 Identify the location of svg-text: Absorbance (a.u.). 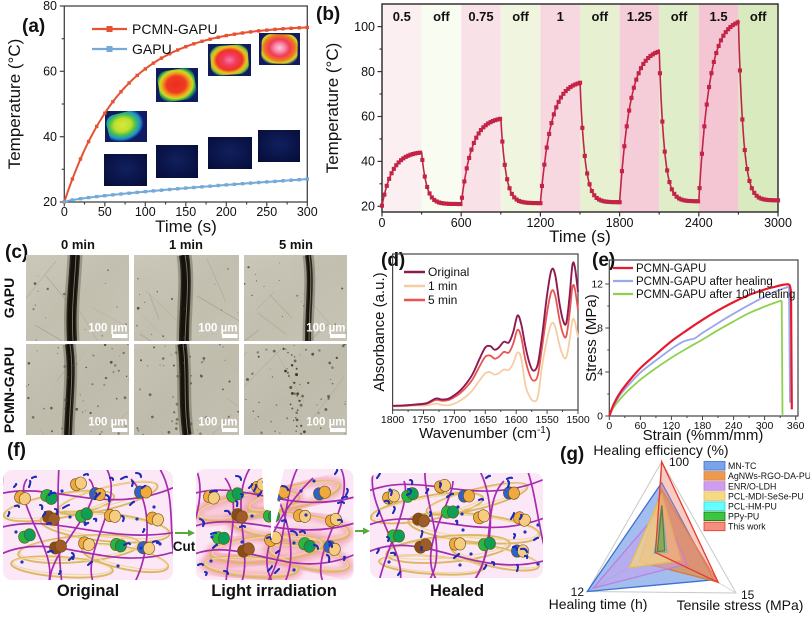
(379, 331).